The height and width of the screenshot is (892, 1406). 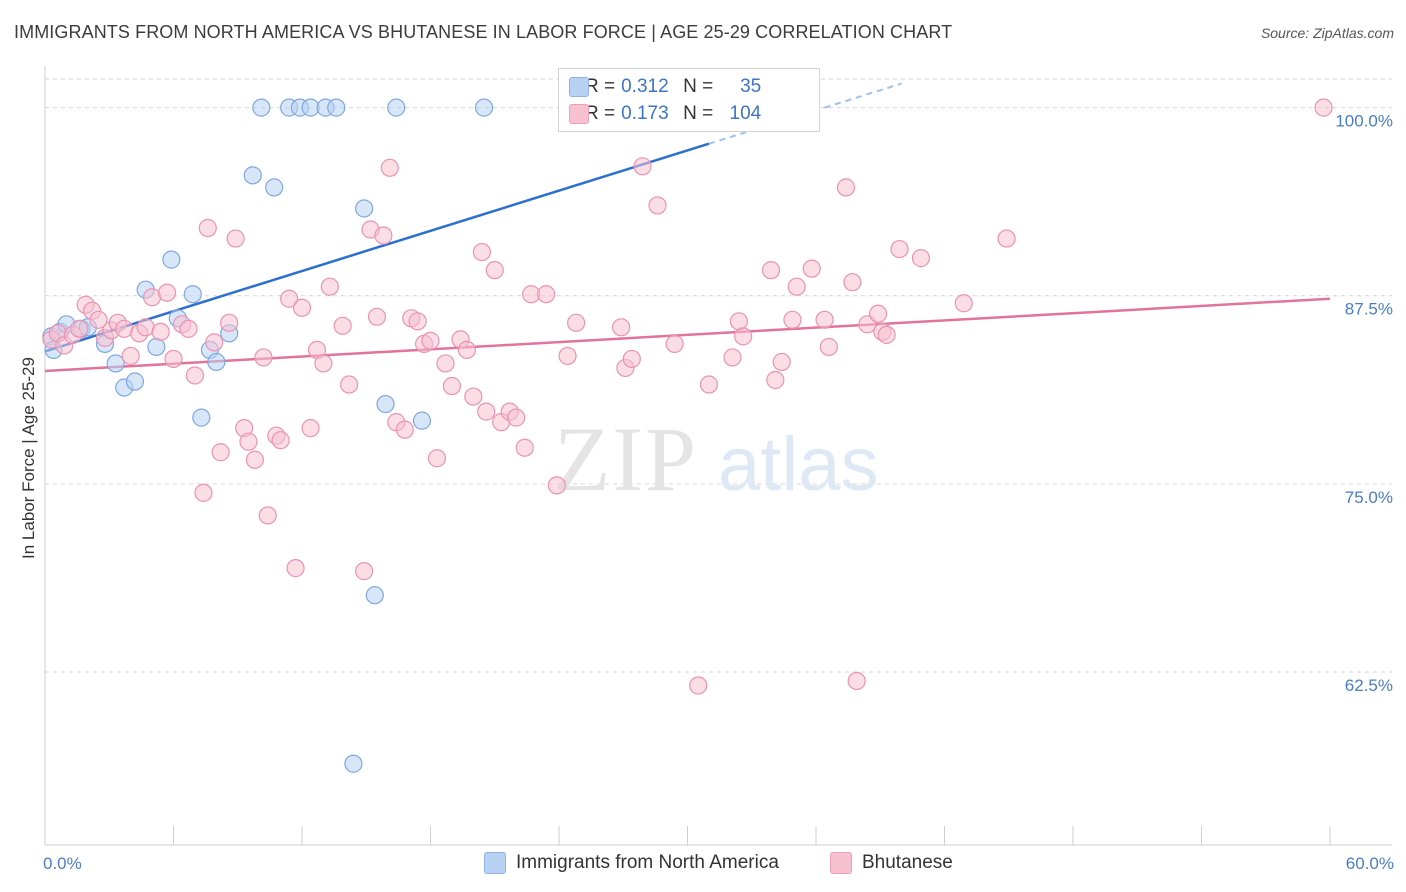 I want to click on series-swatch-pink, so click(x=841, y=863).